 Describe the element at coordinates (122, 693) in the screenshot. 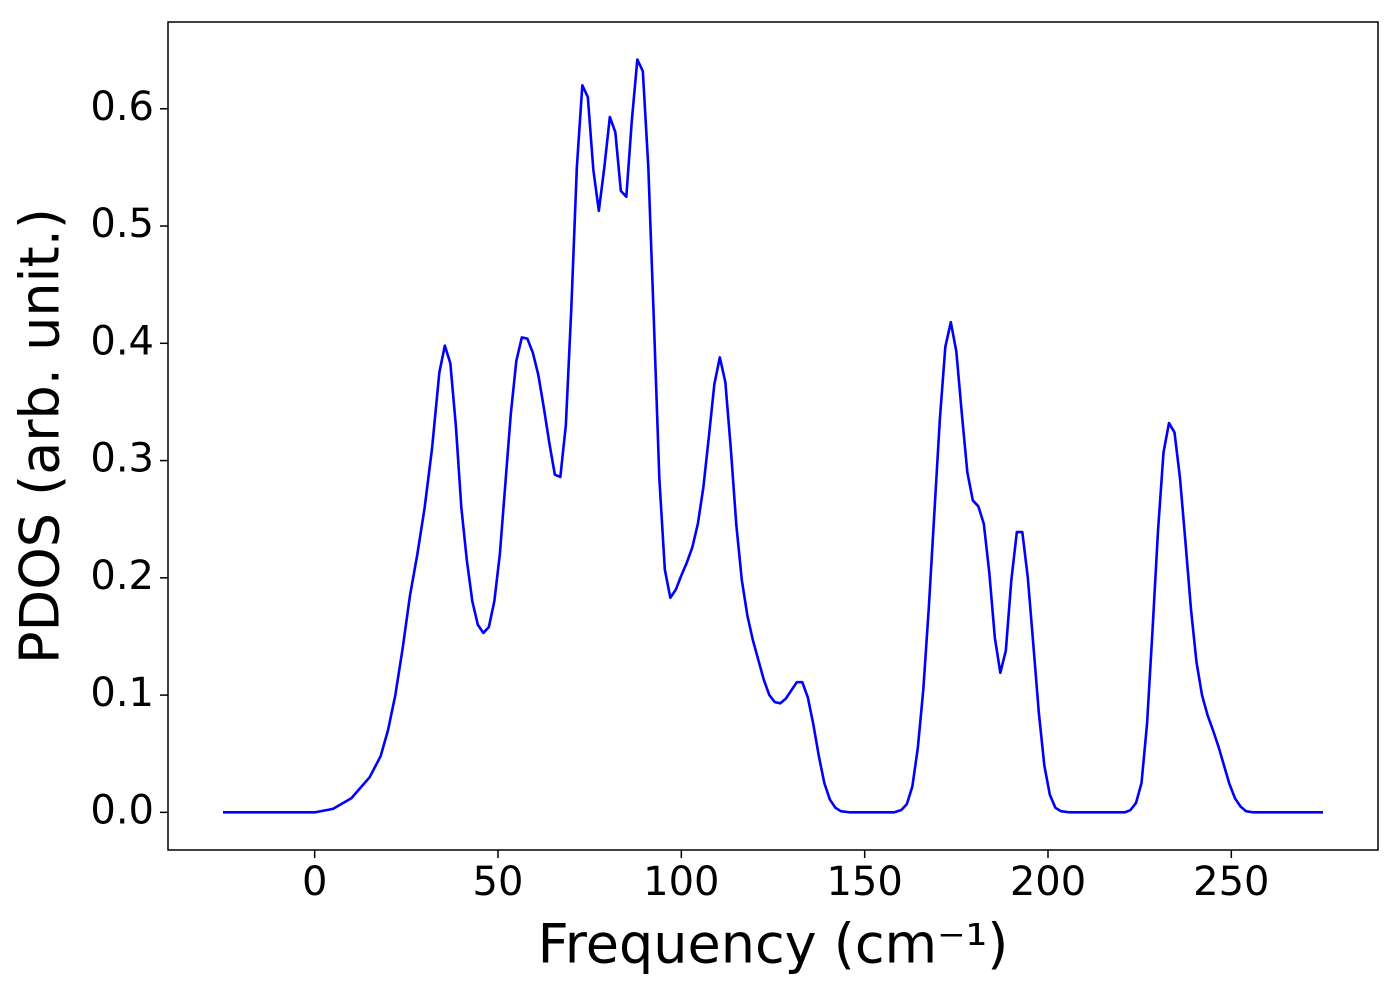

I see `y-tick-label: 0.1` at that location.